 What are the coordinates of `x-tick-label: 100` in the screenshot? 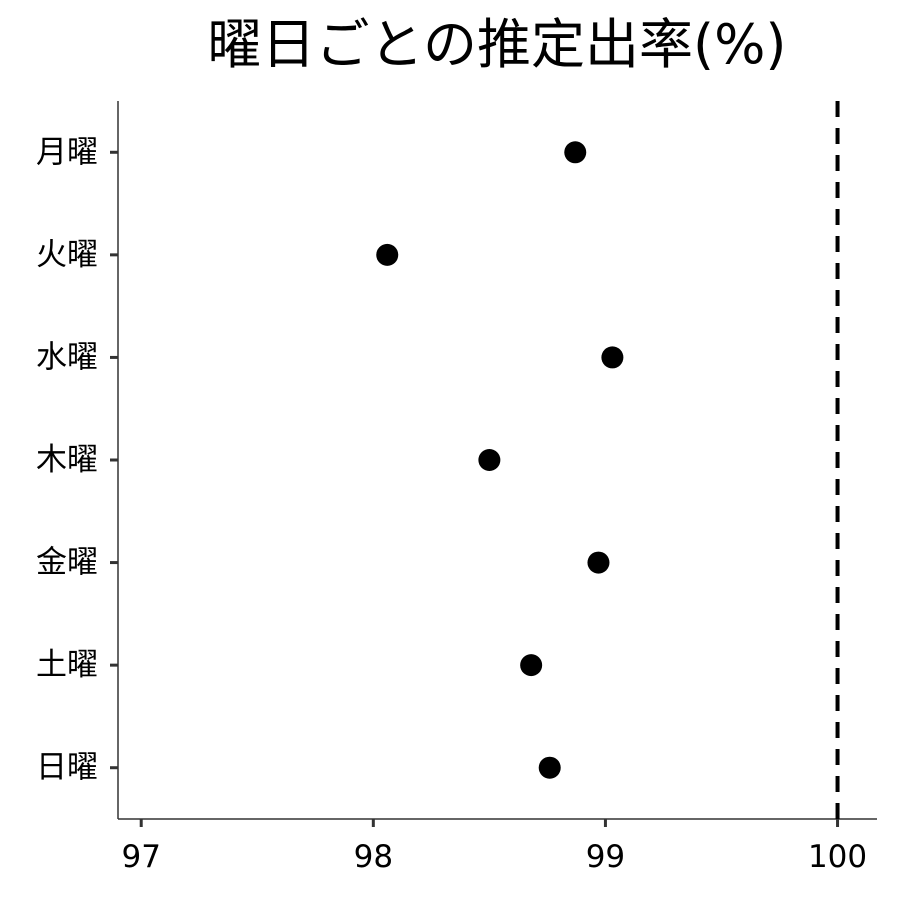 It's located at (837, 857).